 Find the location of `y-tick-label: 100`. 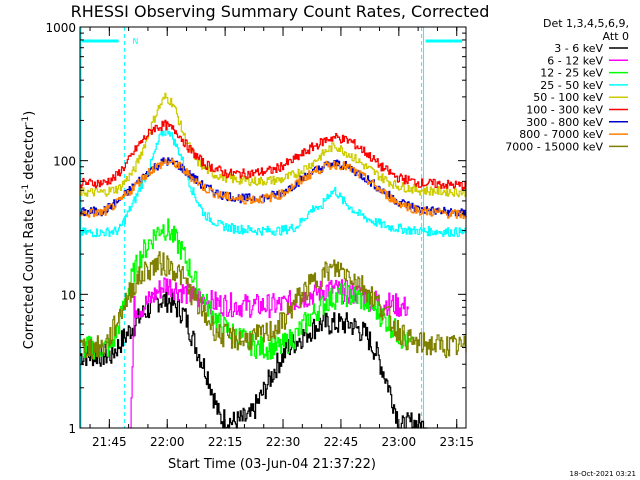

y-tick-label: 100 is located at coordinates (64, 162).